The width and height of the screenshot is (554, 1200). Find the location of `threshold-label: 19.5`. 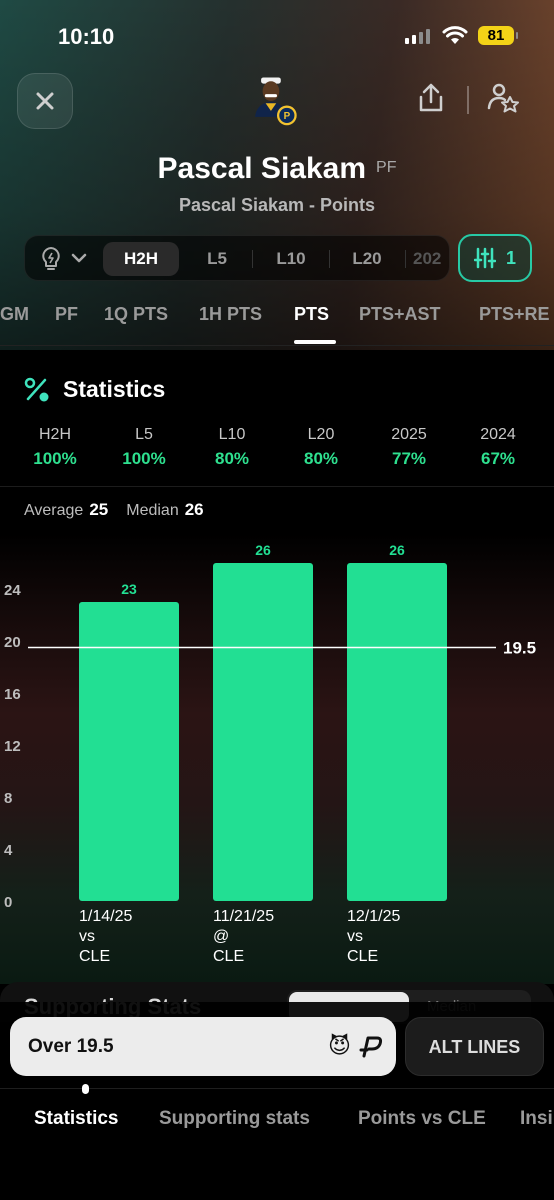

threshold-label: 19.5 is located at coordinates (519, 648).